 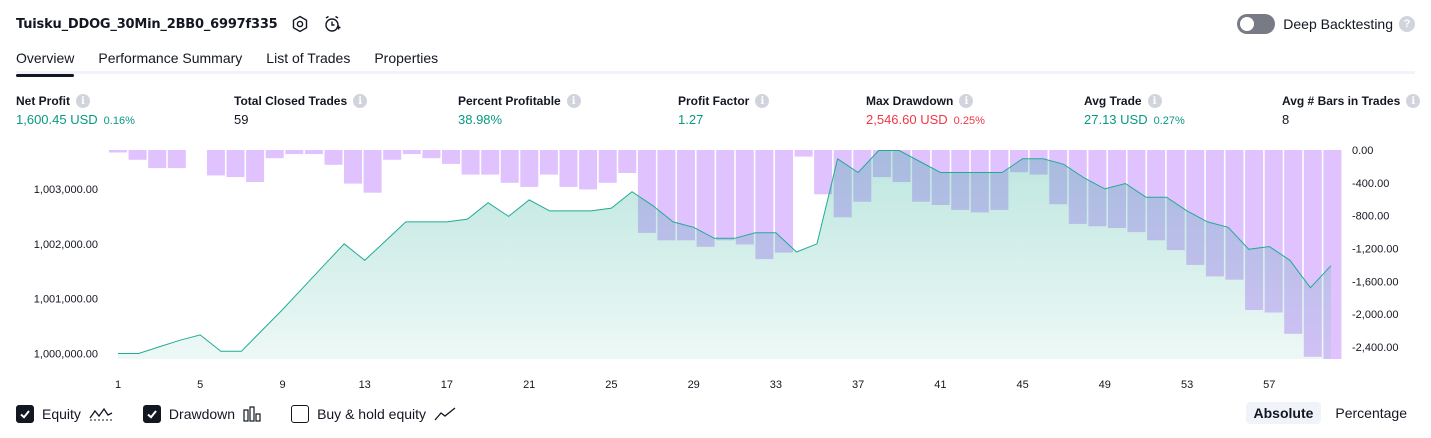 What do you see at coordinates (509, 101) in the screenshot?
I see `metric-label: Percent Profitable` at bounding box center [509, 101].